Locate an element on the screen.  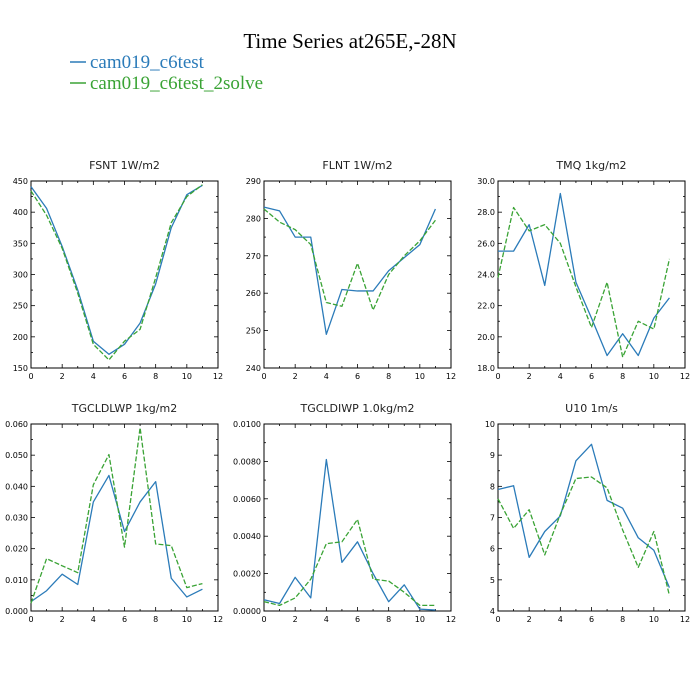
chart-panel-2: FLNT 1W/m2 0 2 4 6 8 10 12 240 250 260 270 280 290 is located at coordinates (351, 270).